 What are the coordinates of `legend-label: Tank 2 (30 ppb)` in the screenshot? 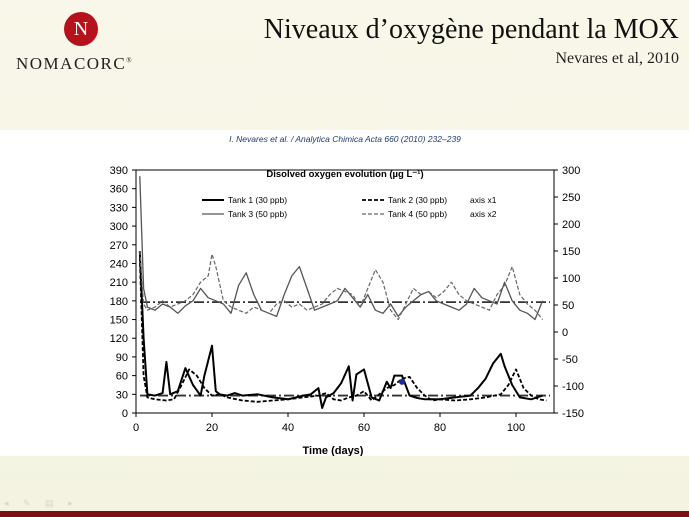 It's located at (417, 200).